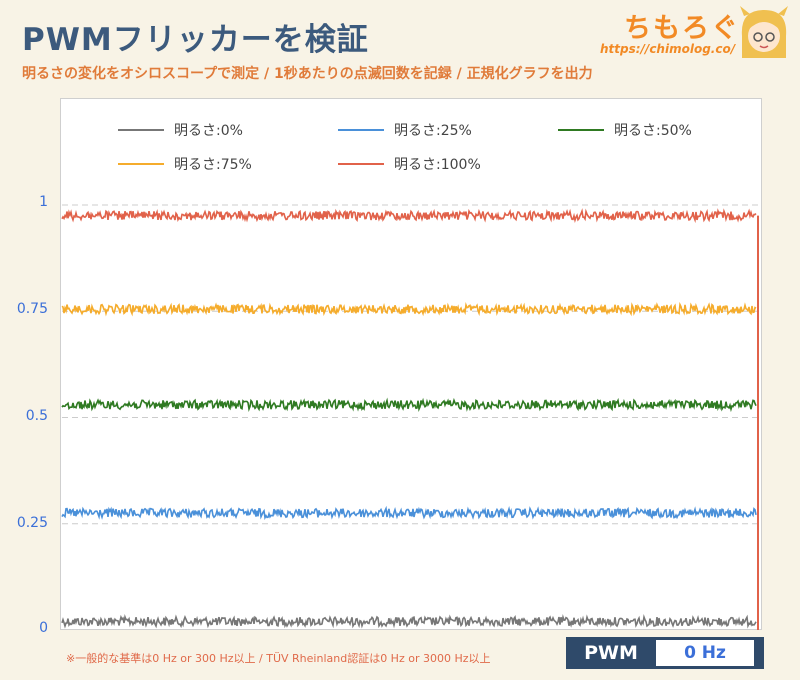  What do you see at coordinates (43, 202) in the screenshot?
I see `y-tick-1: 1` at bounding box center [43, 202].